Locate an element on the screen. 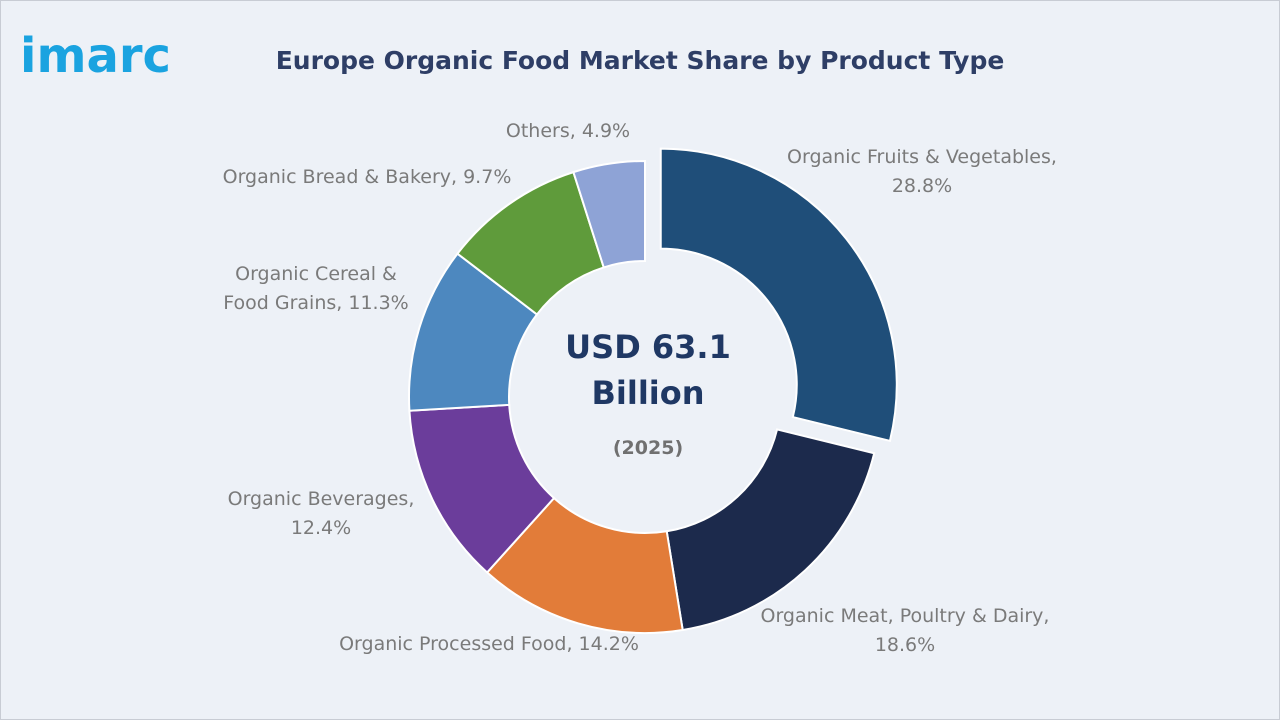  center-note: (2025) is located at coordinates (648, 448).